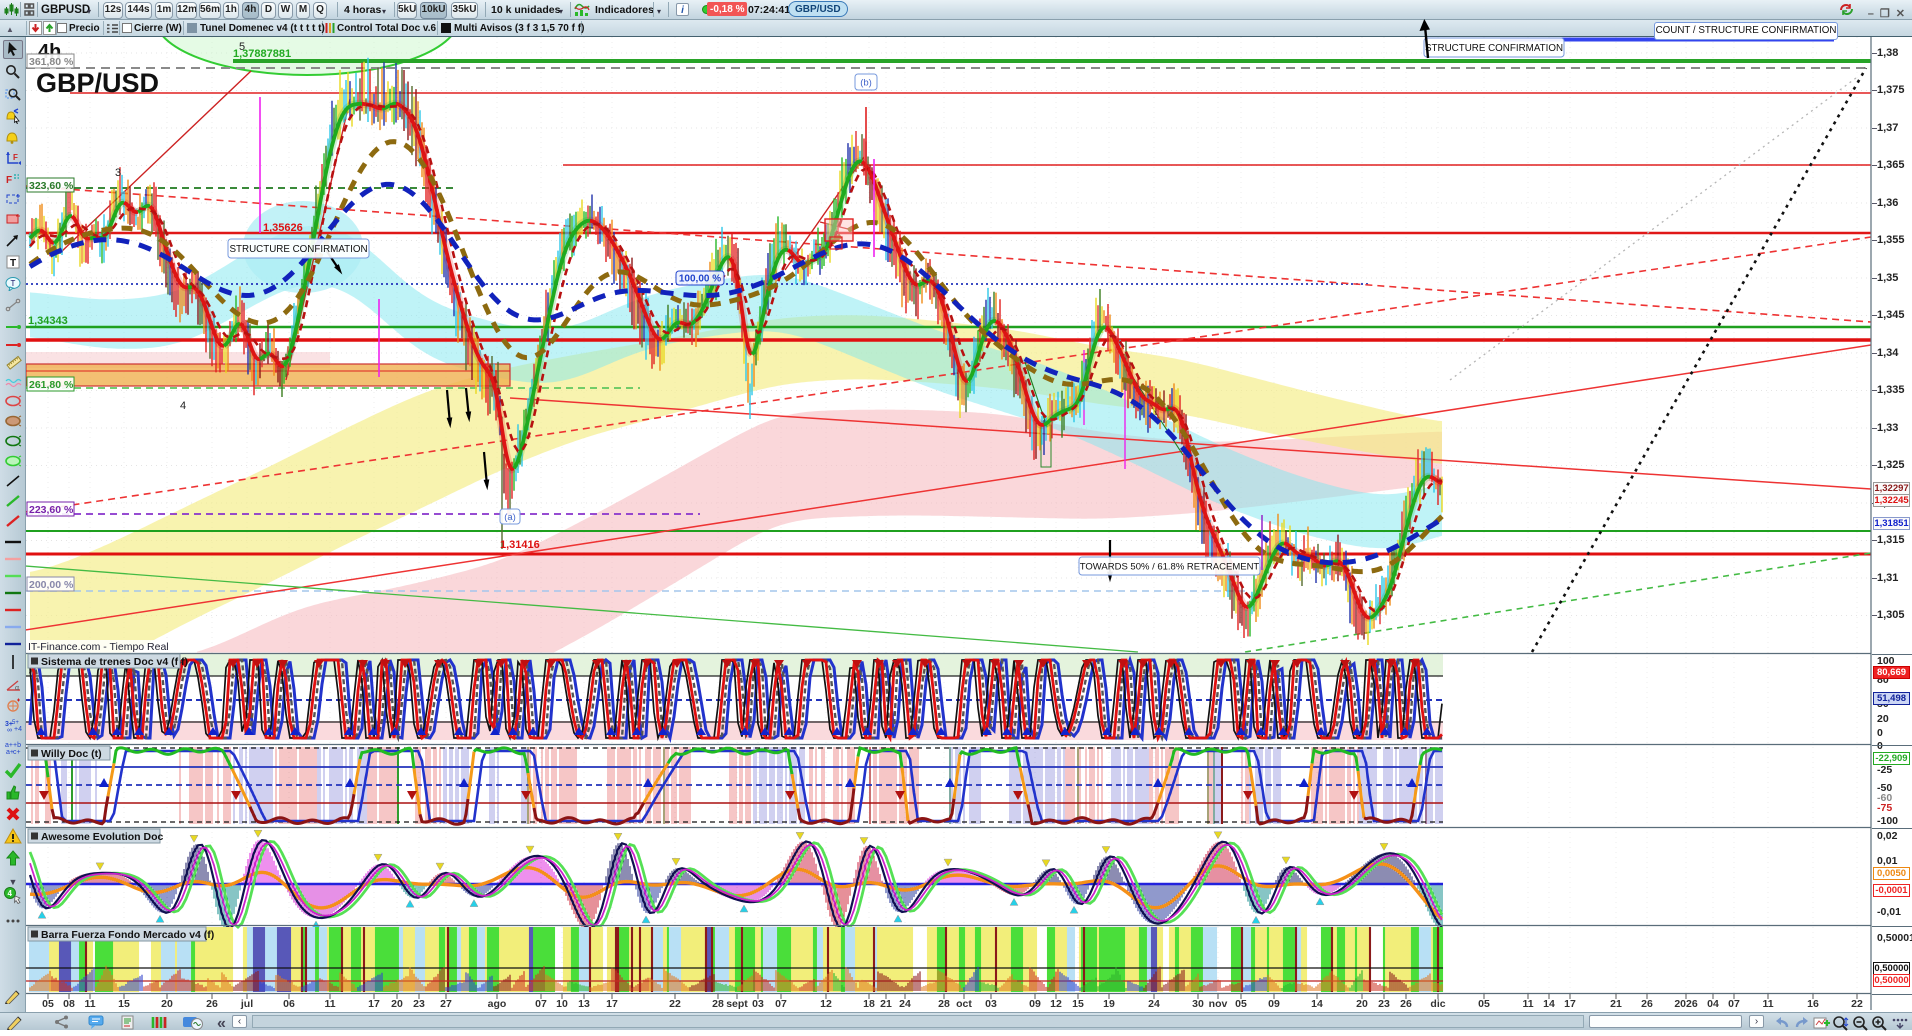 The image size is (1912, 1036). Describe the element at coordinates (118, 173) in the screenshot. I see `svg-text: 3` at that location.